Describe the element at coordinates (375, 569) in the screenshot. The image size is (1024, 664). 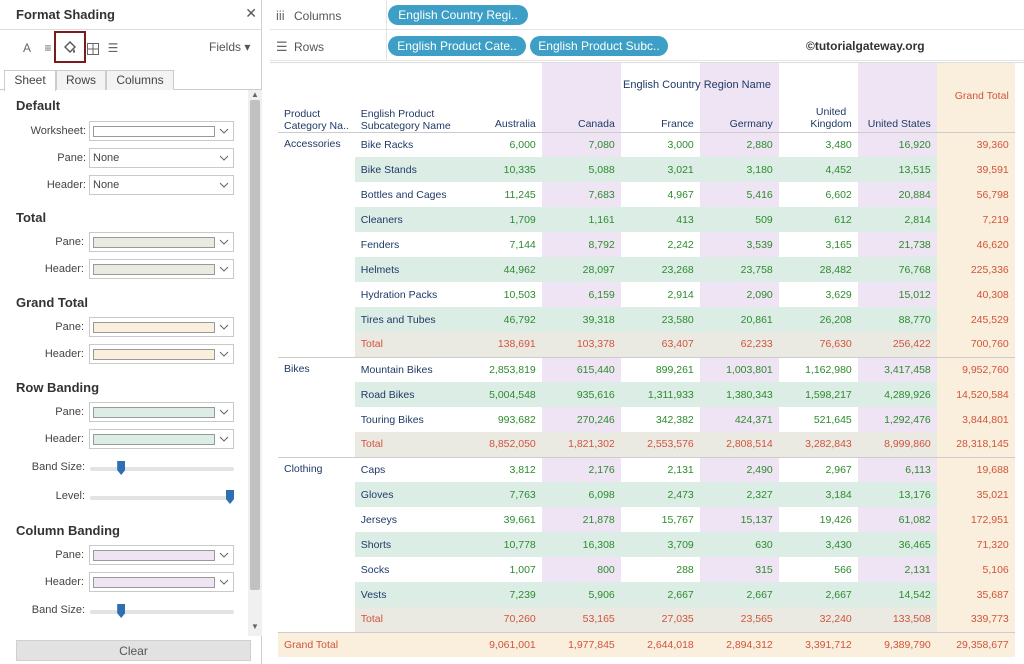
I see `subcategory-cell: Socks` at that location.